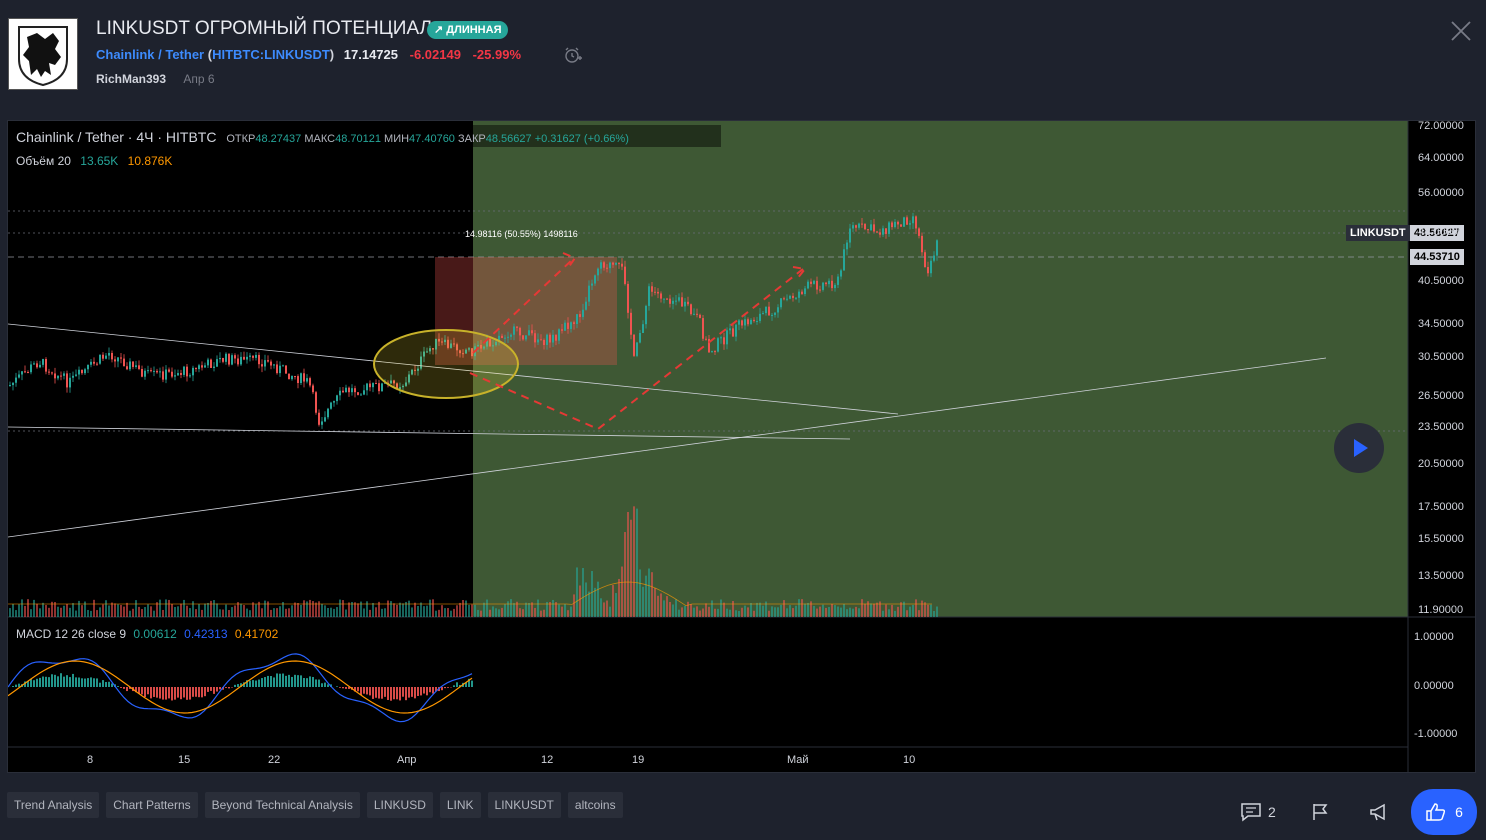 This screenshot has height=840, width=1486. I want to click on close-icon, so click(1461, 31).